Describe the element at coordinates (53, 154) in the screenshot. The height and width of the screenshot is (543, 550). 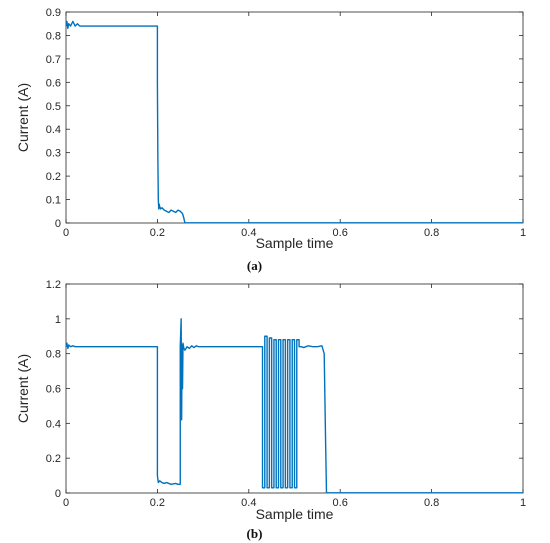
I see `y-tick-label: 0.3` at that location.